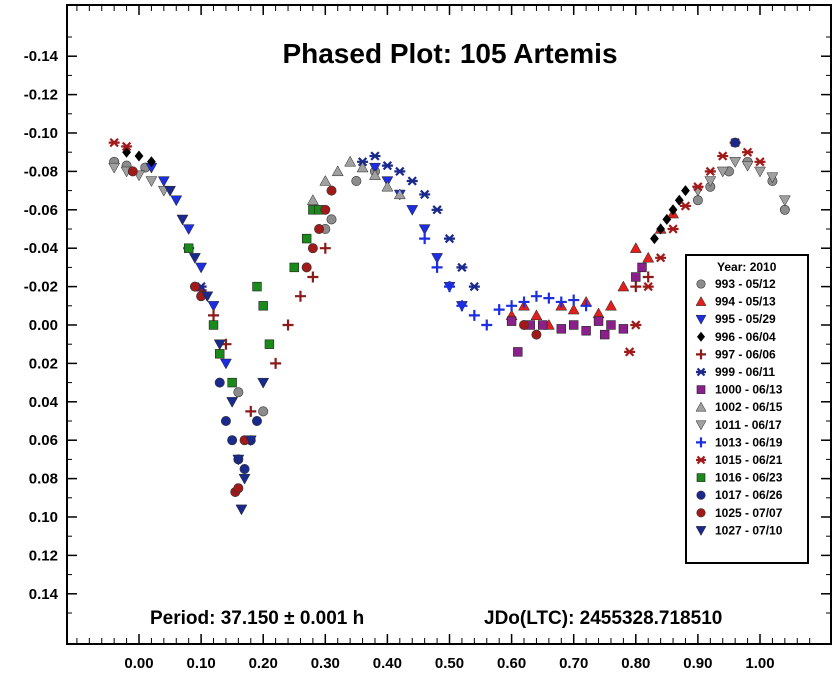 The height and width of the screenshot is (691, 836). What do you see at coordinates (200, 663) in the screenshot?
I see `x-tick-label: 0.10` at bounding box center [200, 663].